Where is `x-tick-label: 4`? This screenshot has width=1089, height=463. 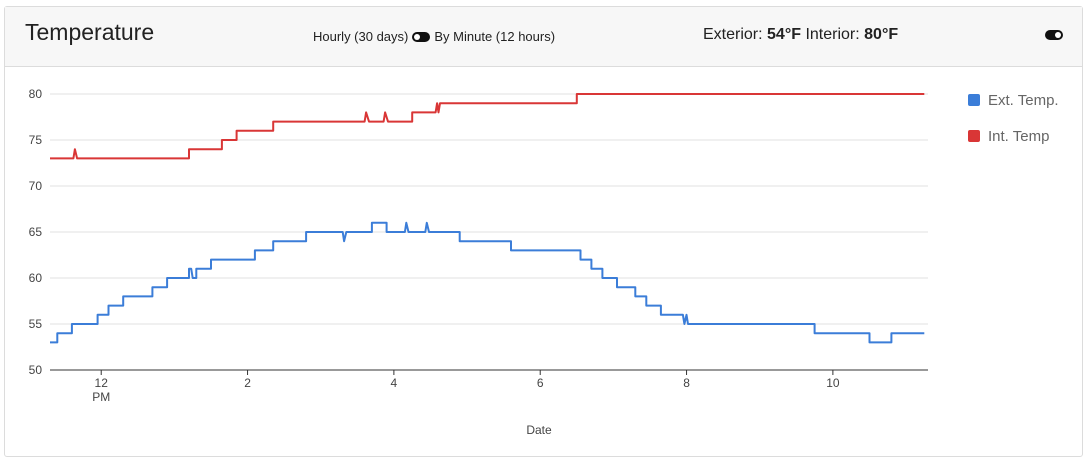 x-tick-label: 4 is located at coordinates (394, 383).